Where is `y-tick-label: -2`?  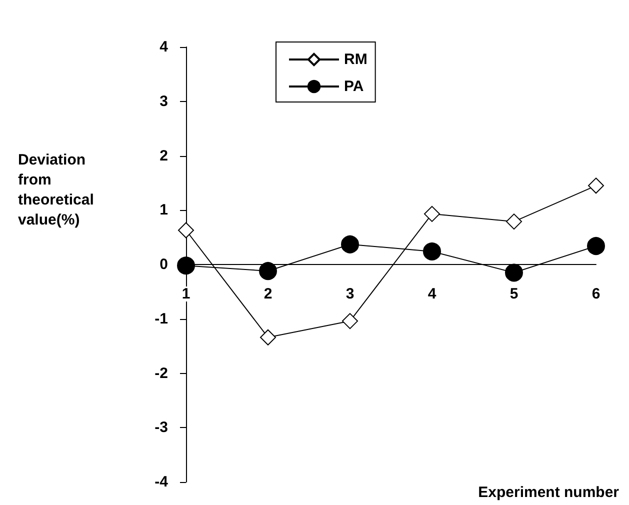 y-tick-label: -2 is located at coordinates (161, 373).